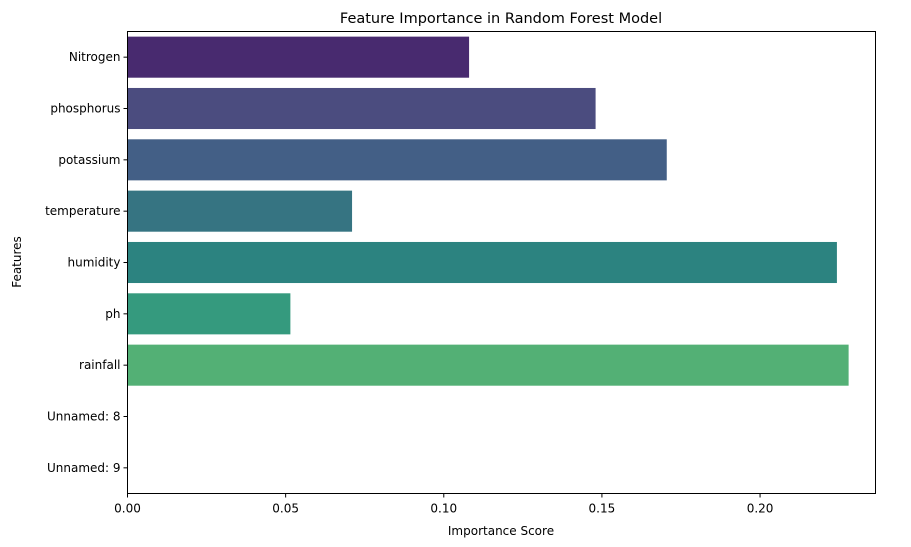 The height and width of the screenshot is (547, 911). Describe the element at coordinates (84, 468) in the screenshot. I see `y-tick-label: Unnamed: 9` at that location.